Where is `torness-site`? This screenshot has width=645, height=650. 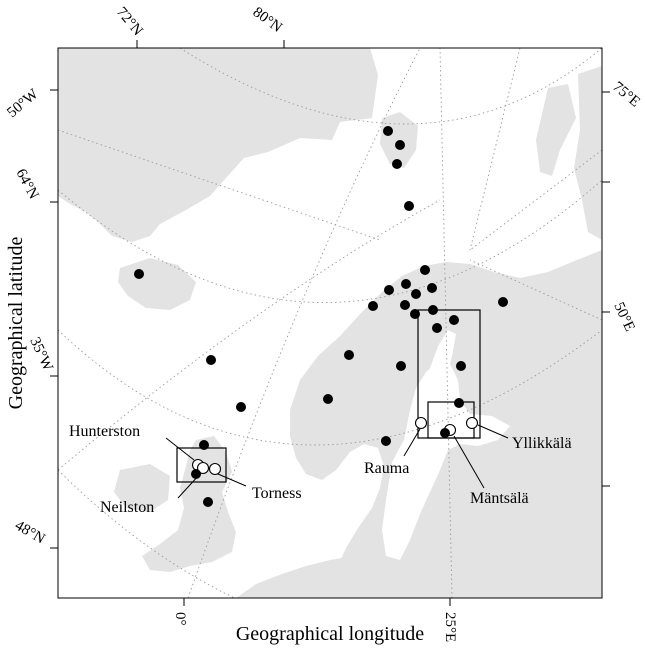 torness-site is located at coordinates (215, 469).